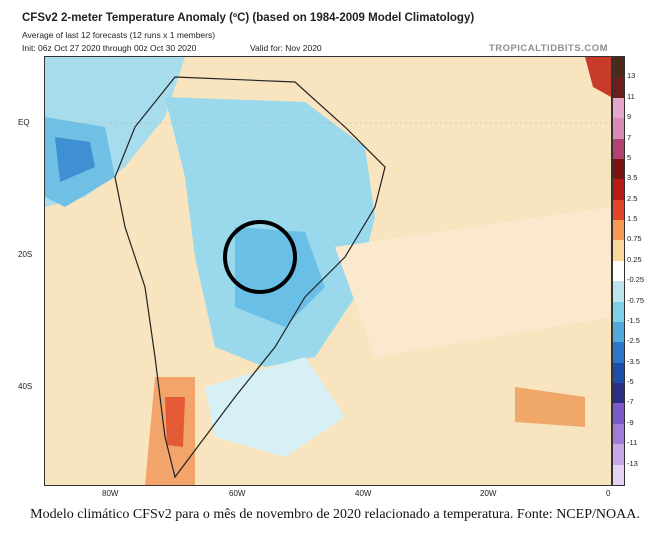 The height and width of the screenshot is (540, 670). Describe the element at coordinates (629, 137) in the screenshot. I see `colorbar-label: 7` at that location.